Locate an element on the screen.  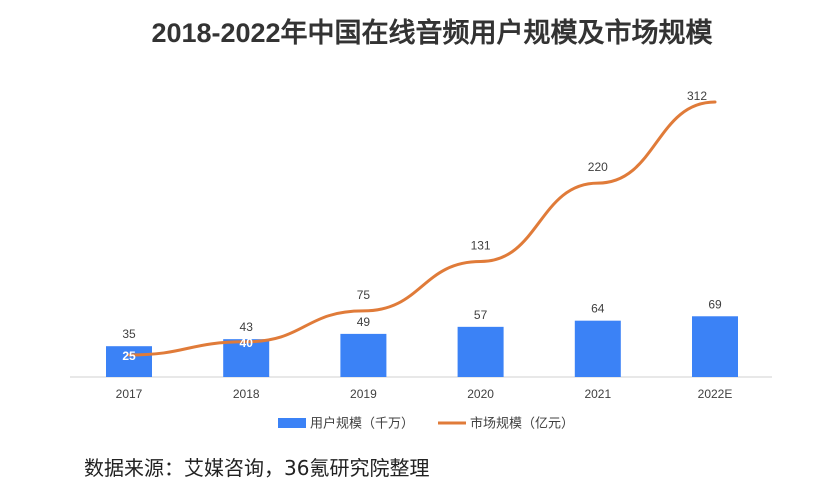
bar-label-2018: 43 is located at coordinates (247, 327).